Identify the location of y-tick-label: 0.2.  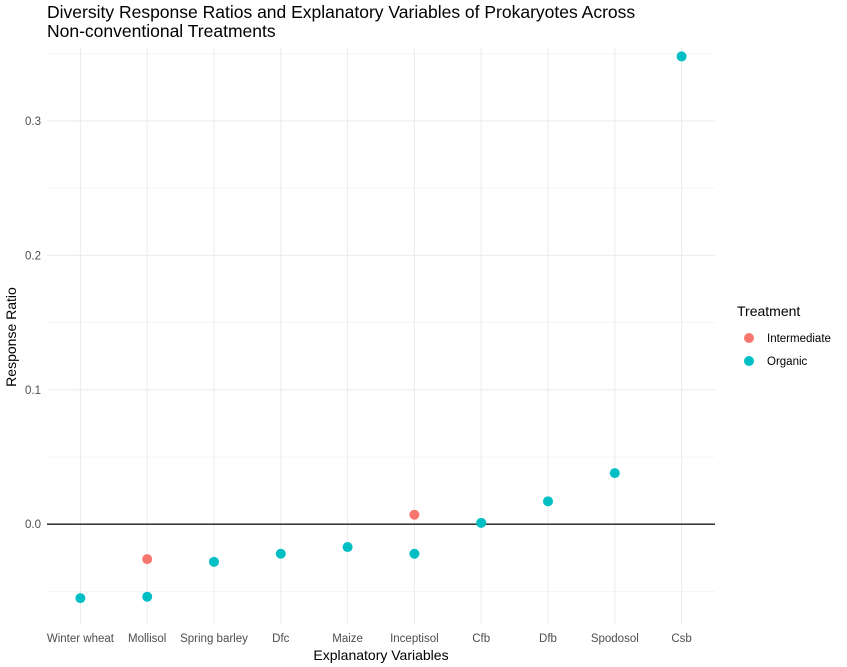
(33, 256).